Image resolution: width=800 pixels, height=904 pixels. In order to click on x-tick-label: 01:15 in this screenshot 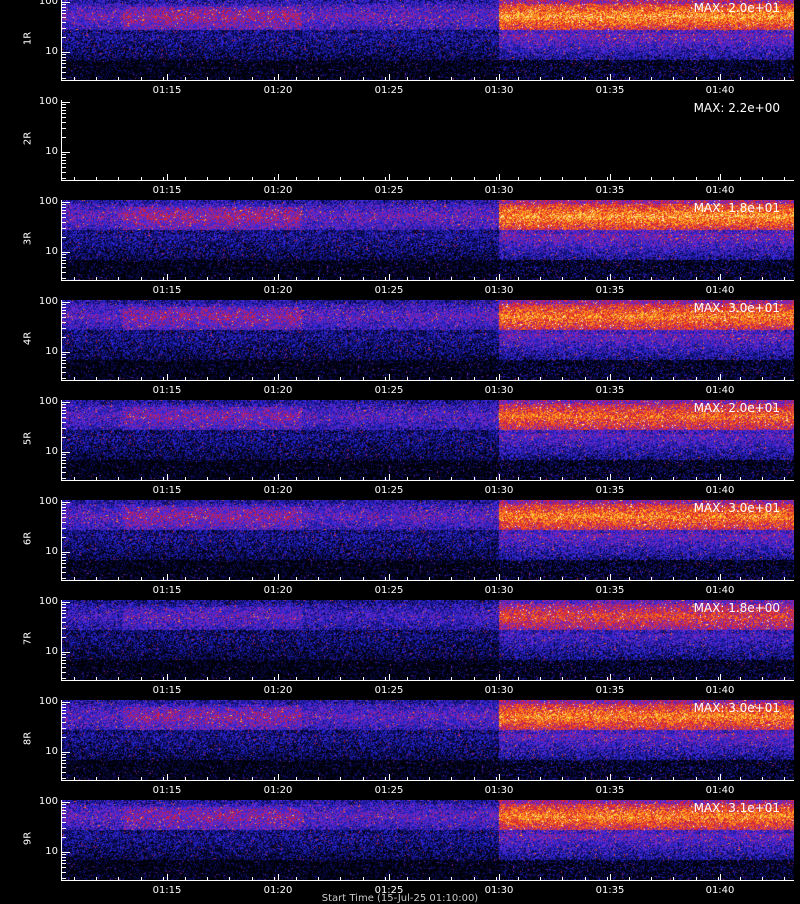, I will do `click(167, 390)`.